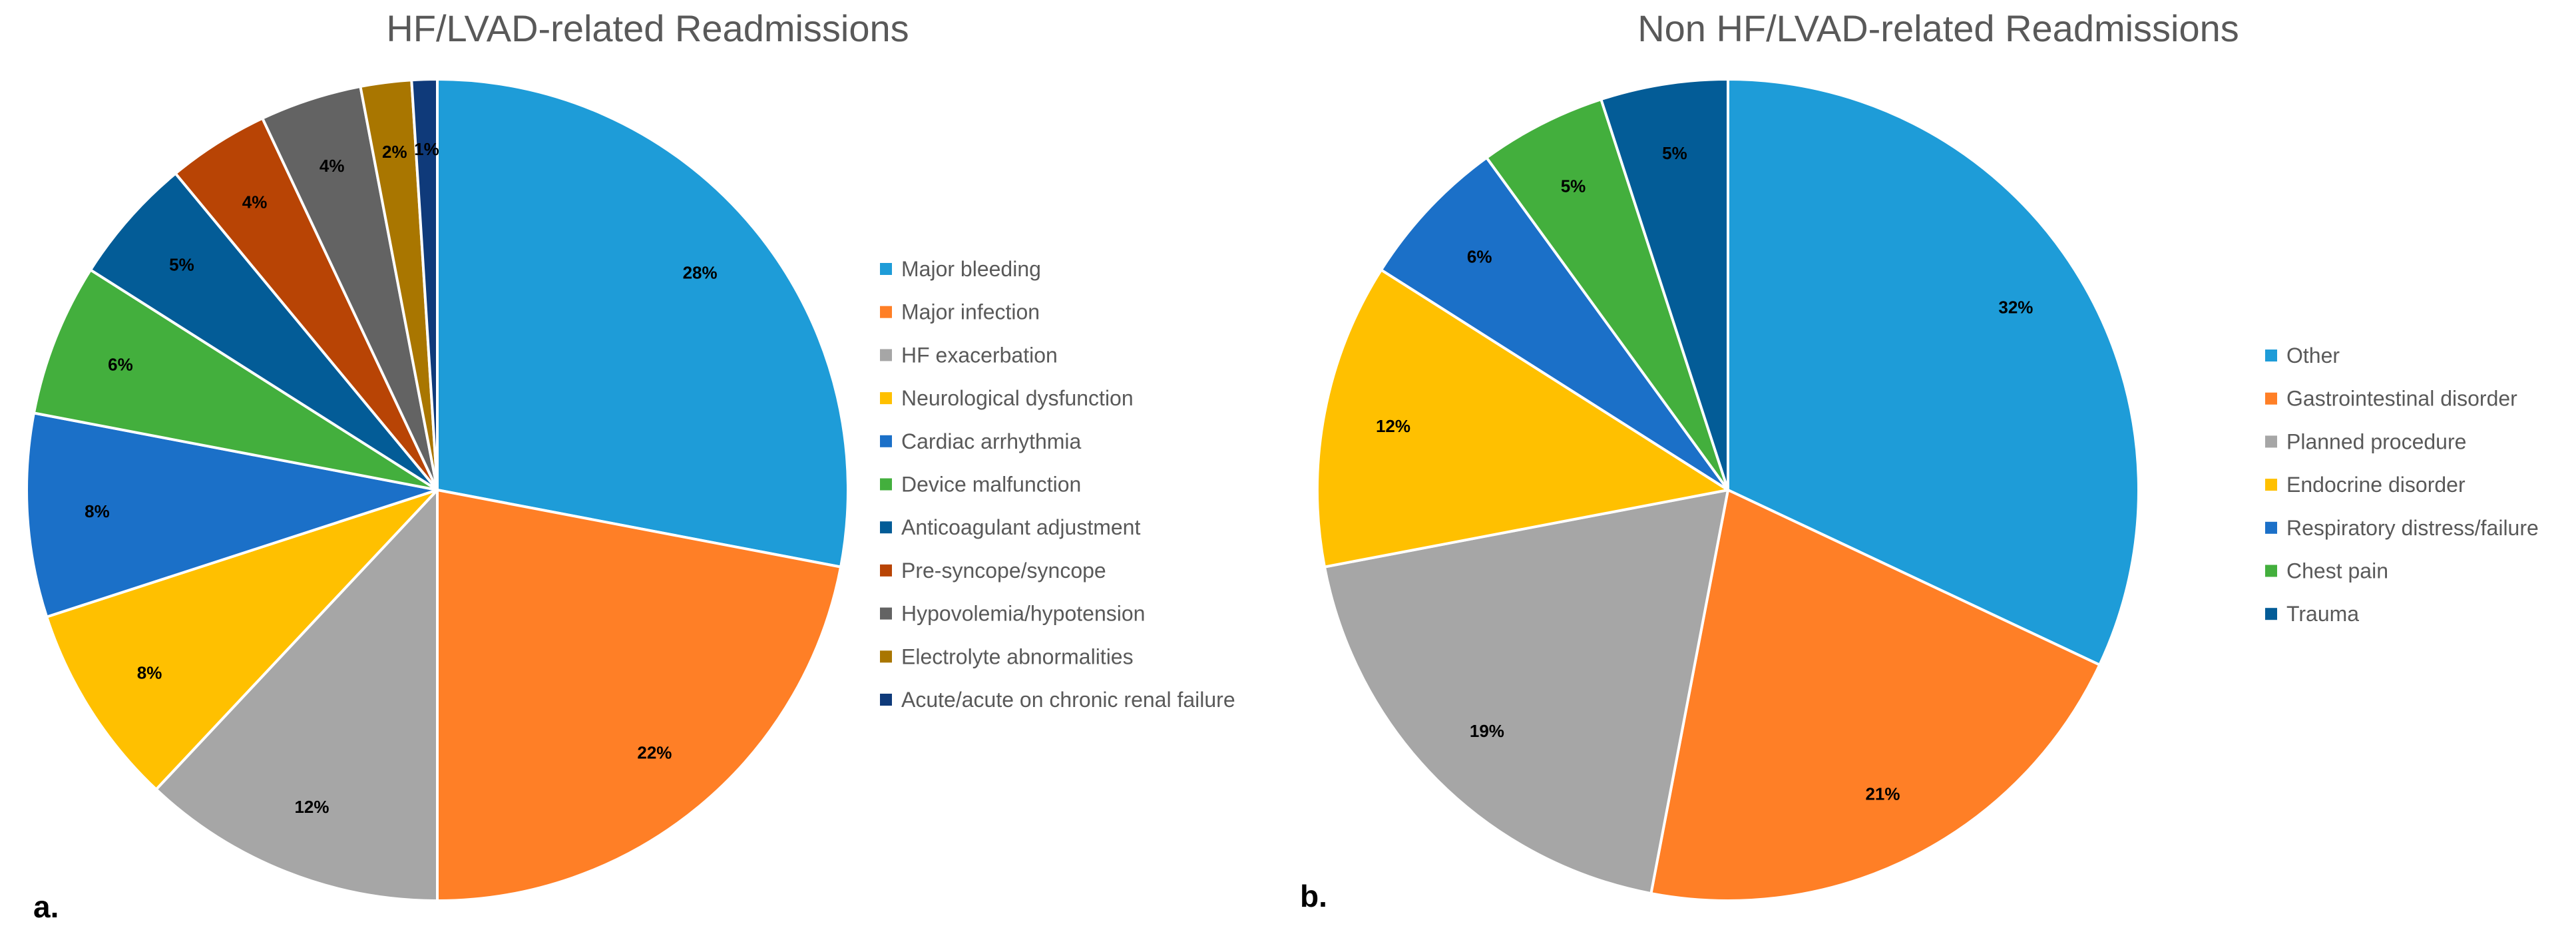 The width and height of the screenshot is (2576, 942). Describe the element at coordinates (1003, 571) in the screenshot. I see `chart-a-legend-label-7: Pre-syncope/syncope` at that location.